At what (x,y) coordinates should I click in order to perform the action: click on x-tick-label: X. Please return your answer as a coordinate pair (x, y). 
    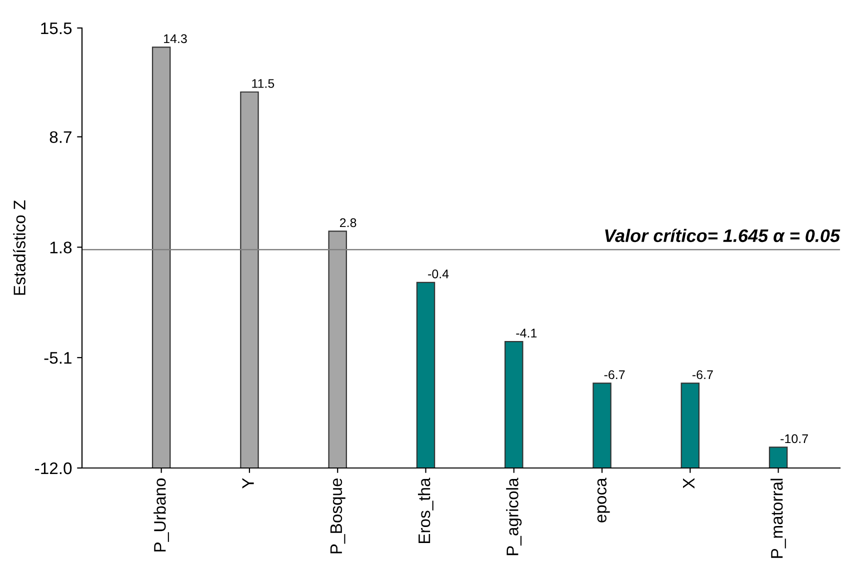
    Looking at the image, I should click on (688, 483).